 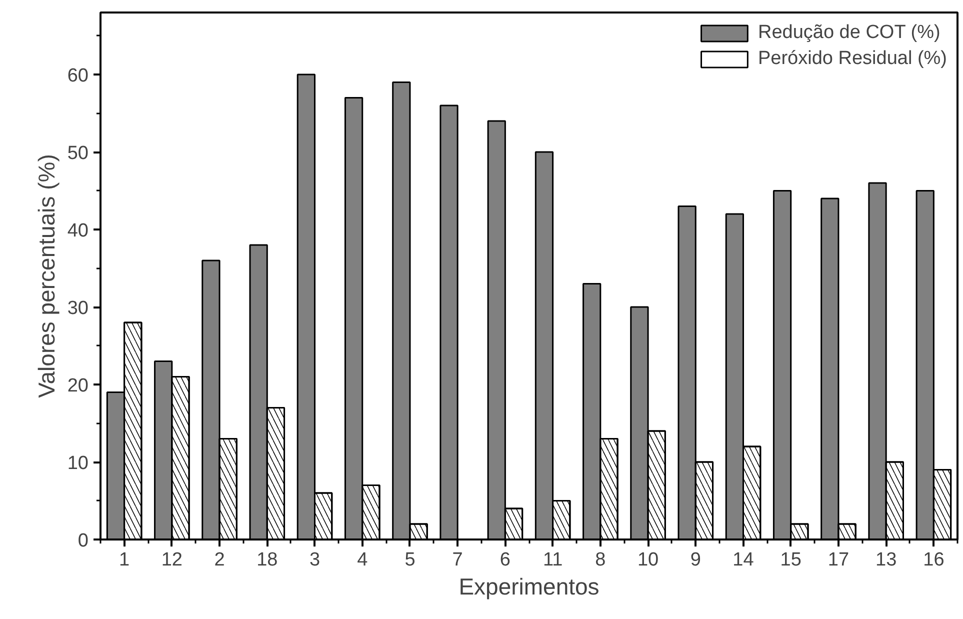 What do you see at coordinates (529, 587) in the screenshot?
I see `x-axis-title: Experimentos` at bounding box center [529, 587].